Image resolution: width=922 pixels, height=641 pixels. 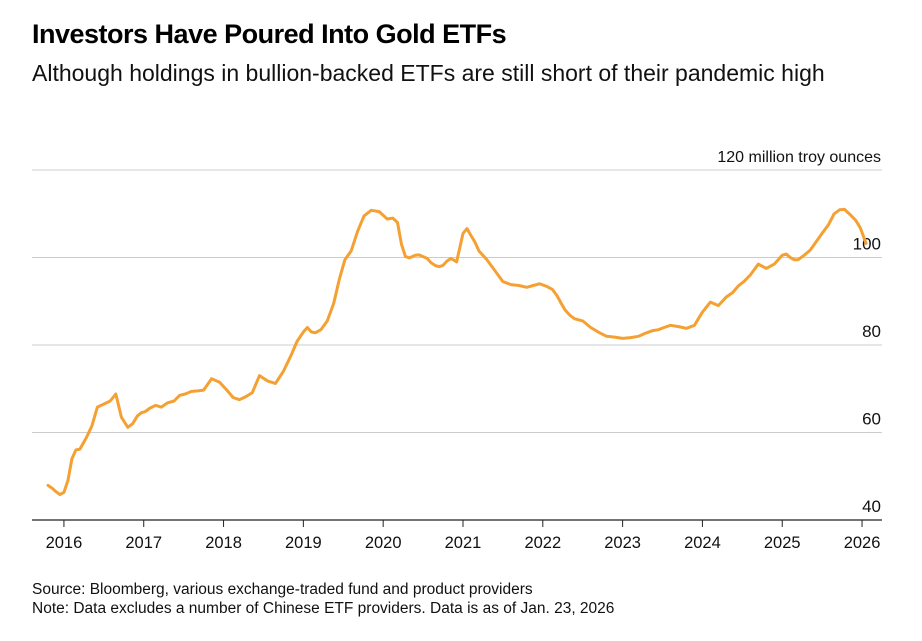 I want to click on y-tick-label: 60, so click(x=871, y=419).